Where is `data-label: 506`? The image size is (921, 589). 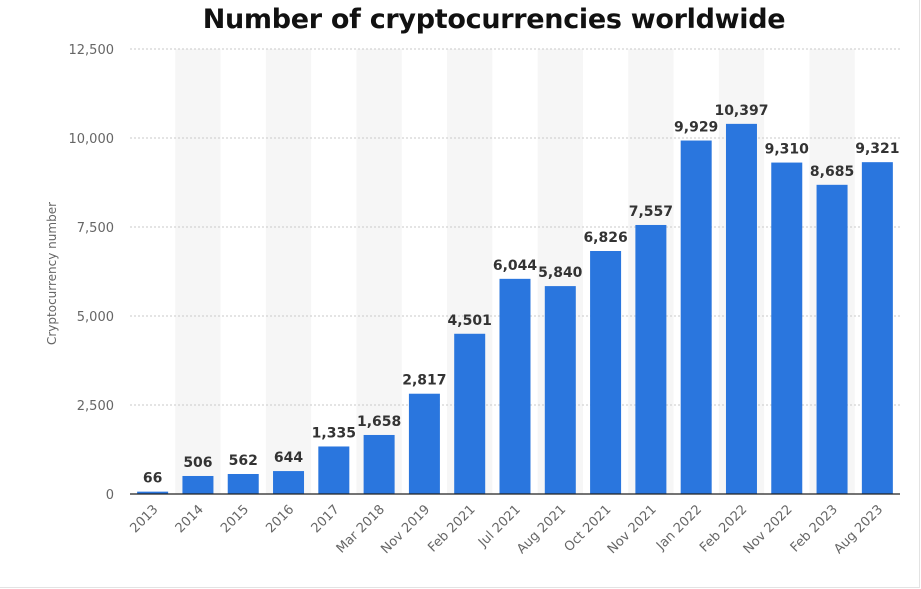 data-label: 506 is located at coordinates (197, 463).